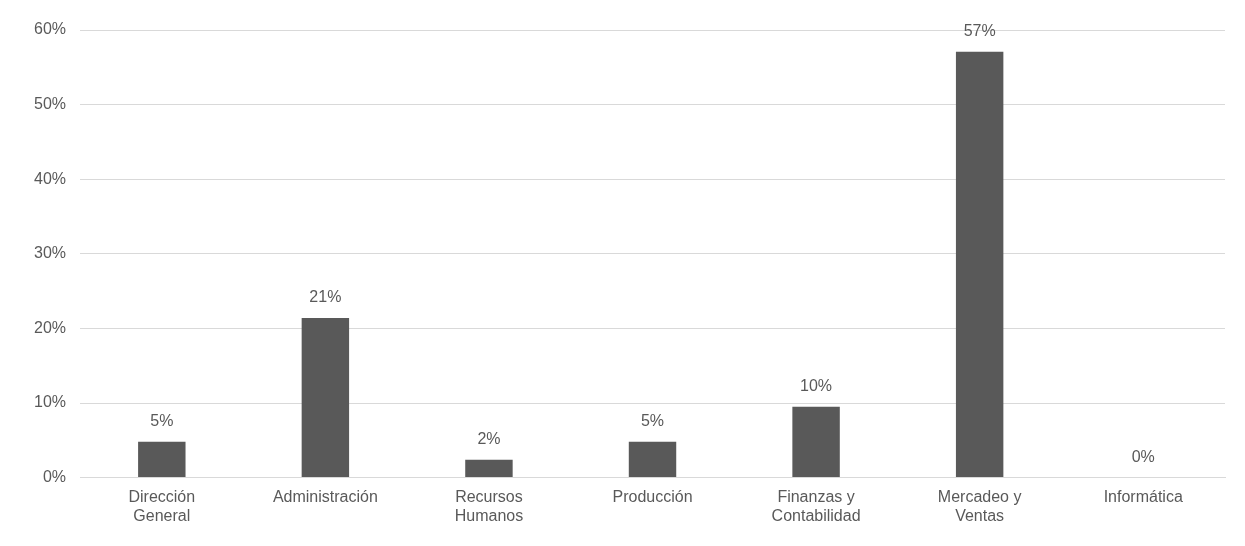  What do you see at coordinates (50, 29) in the screenshot?
I see `y-tick-label: 60%` at bounding box center [50, 29].